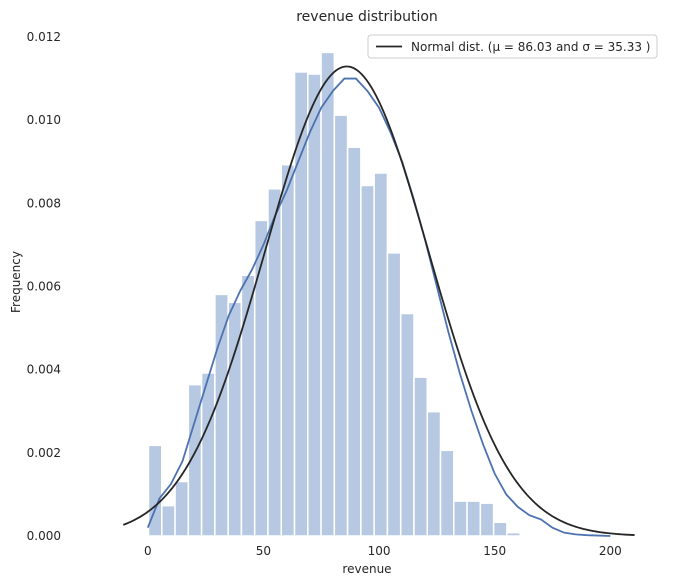 Image resolution: width=675 pixels, height=585 pixels. What do you see at coordinates (610, 551) in the screenshot?
I see `x-tick-label: 200` at bounding box center [610, 551].